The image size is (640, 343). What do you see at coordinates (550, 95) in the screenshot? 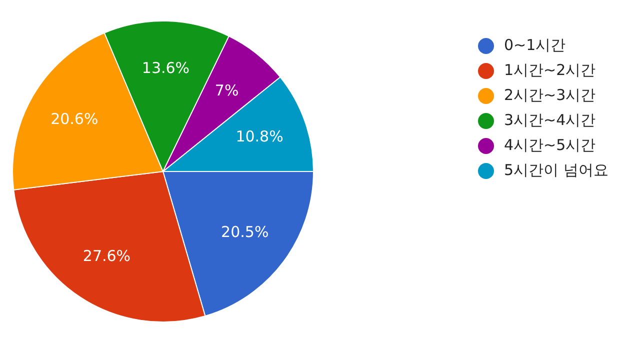
I see `legend-label: 2시간~3시간` at bounding box center [550, 95].